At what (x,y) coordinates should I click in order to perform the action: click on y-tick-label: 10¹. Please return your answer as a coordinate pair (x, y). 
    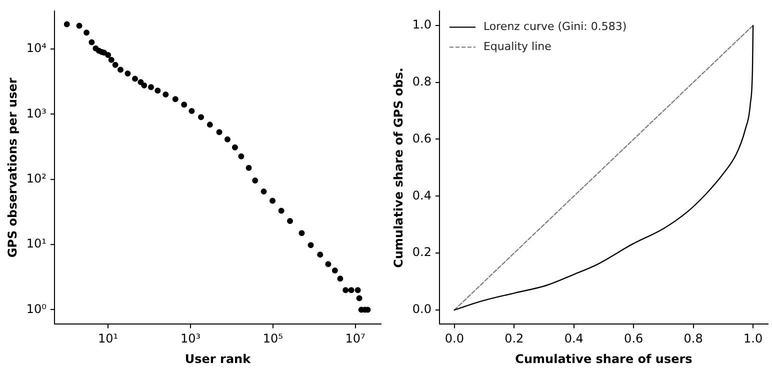
    Looking at the image, I should click on (36, 243).